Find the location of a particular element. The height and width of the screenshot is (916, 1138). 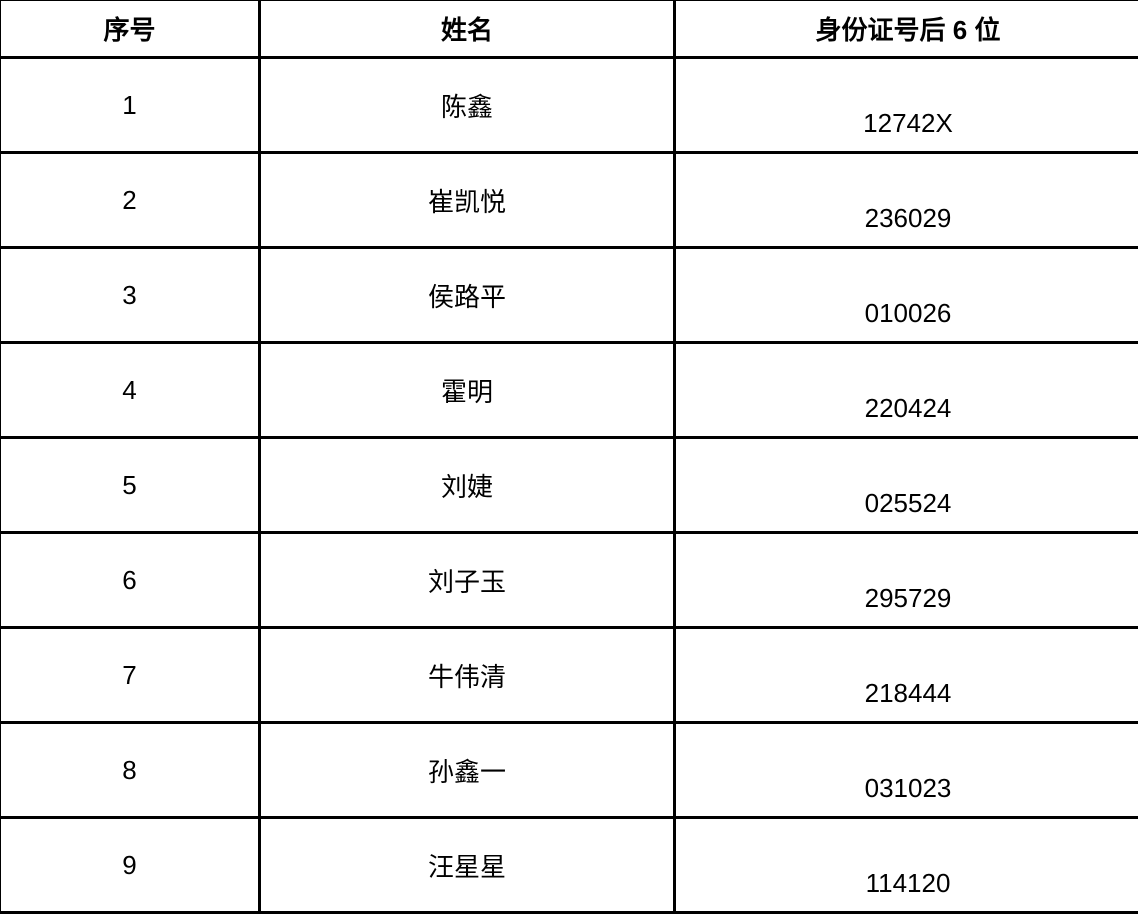

header-number: 序号 is located at coordinates (130, 29).